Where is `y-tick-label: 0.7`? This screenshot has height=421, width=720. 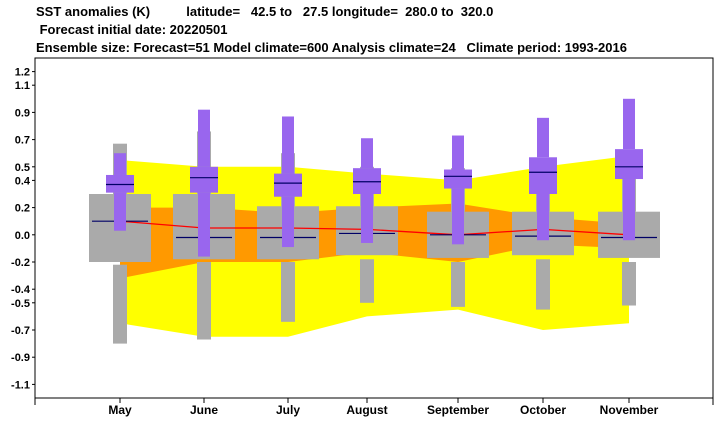
y-tick-label: 0.7 is located at coordinates (22, 141).